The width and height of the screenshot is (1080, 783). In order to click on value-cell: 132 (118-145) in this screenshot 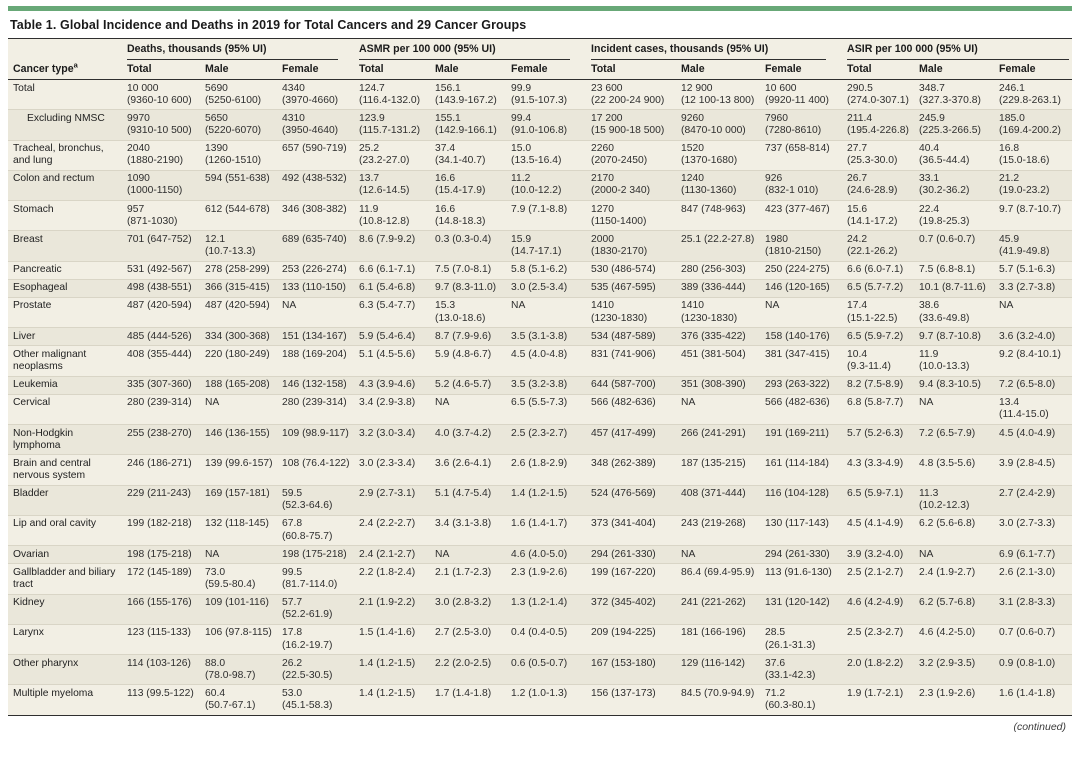, I will do `click(238, 531)`.